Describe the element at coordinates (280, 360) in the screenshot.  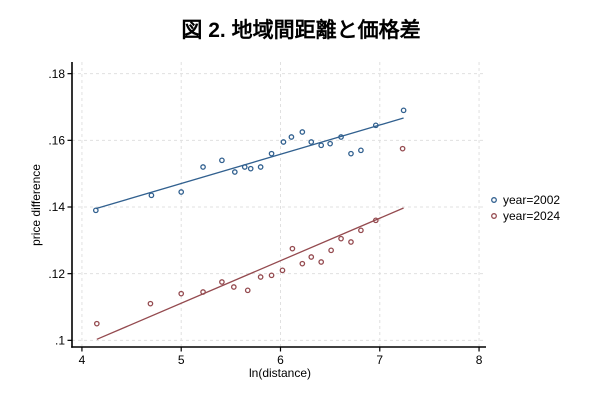
I see `x-tick-label: 6` at that location.